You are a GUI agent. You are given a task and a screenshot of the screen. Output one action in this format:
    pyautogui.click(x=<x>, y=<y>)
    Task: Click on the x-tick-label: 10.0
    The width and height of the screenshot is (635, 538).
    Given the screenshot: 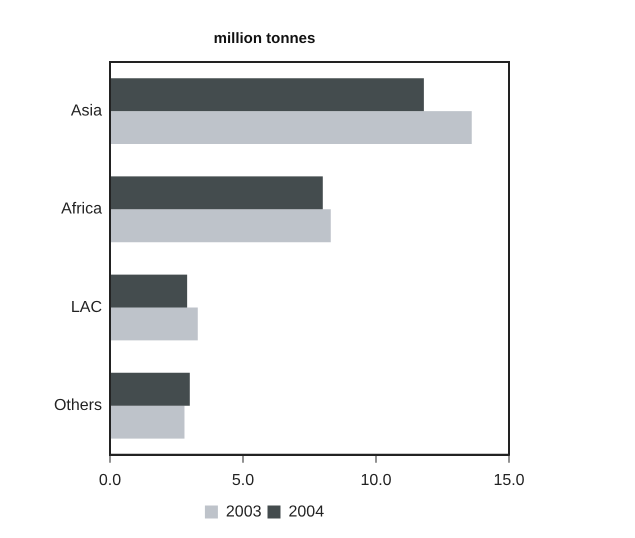 What is the action you would take?
    pyautogui.click(x=376, y=480)
    